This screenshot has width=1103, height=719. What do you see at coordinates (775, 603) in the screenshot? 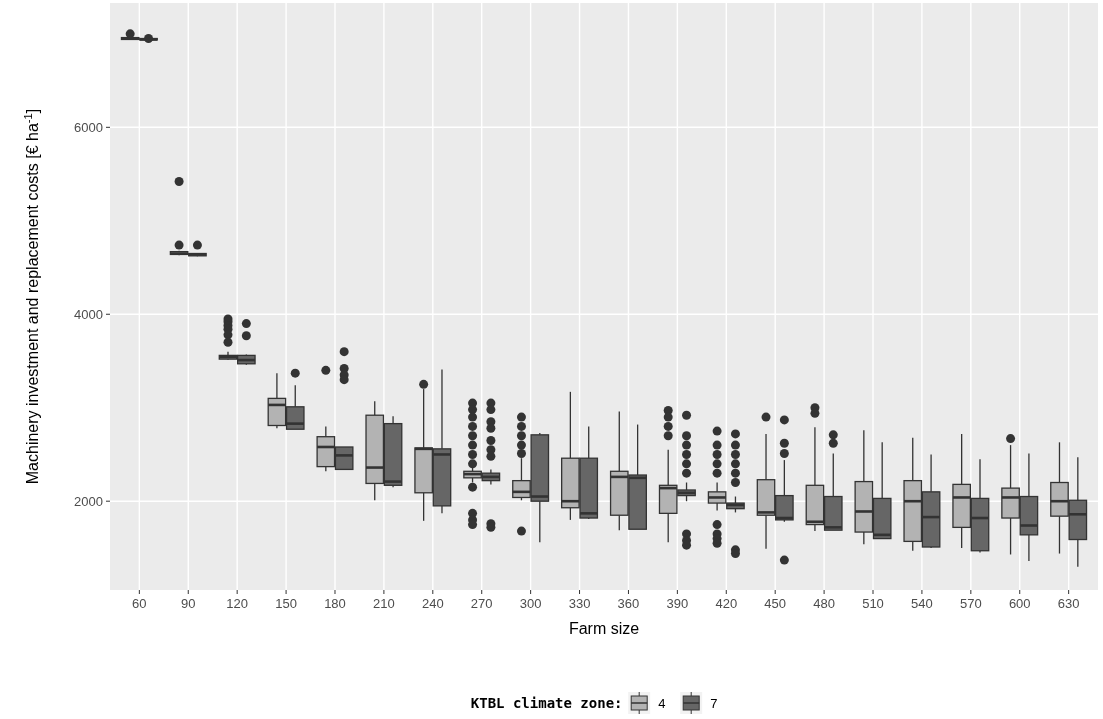
I see `x-tick-label: 450` at bounding box center [775, 603].